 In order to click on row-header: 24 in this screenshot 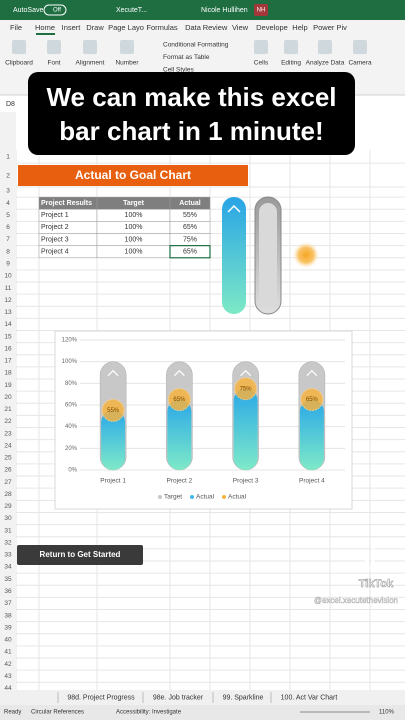, I will do `click(8, 445)`.